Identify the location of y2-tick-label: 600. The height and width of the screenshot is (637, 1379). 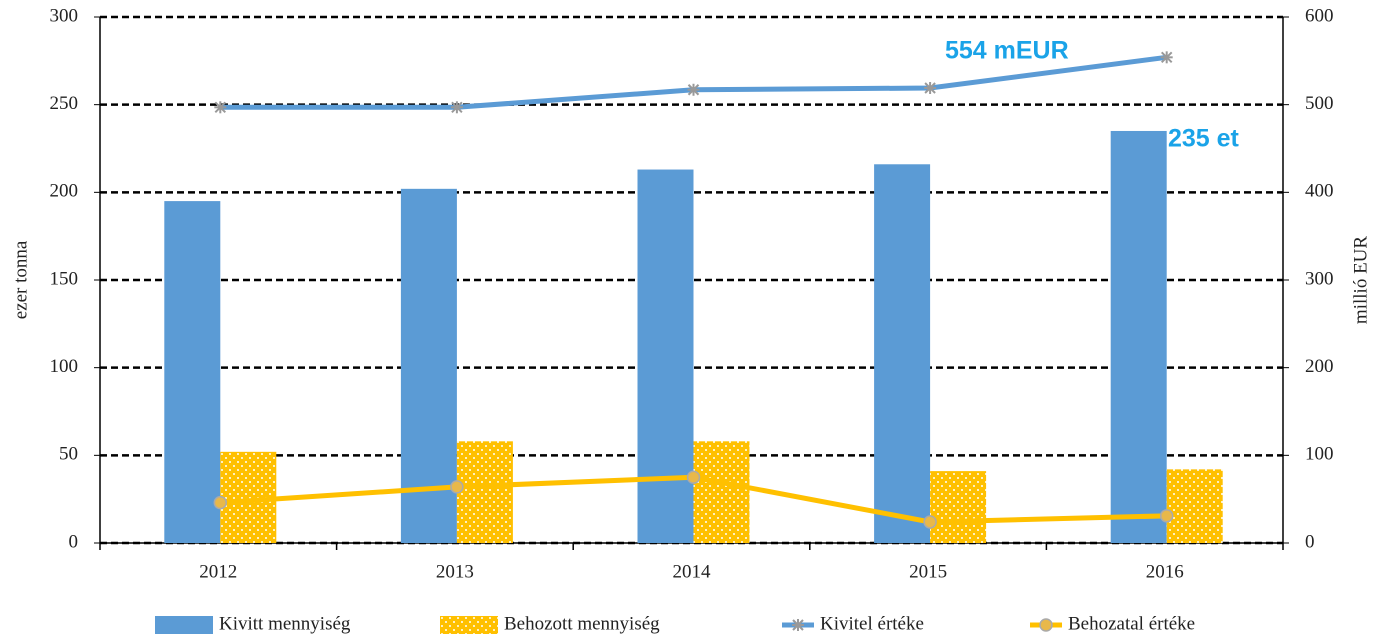
(1319, 15).